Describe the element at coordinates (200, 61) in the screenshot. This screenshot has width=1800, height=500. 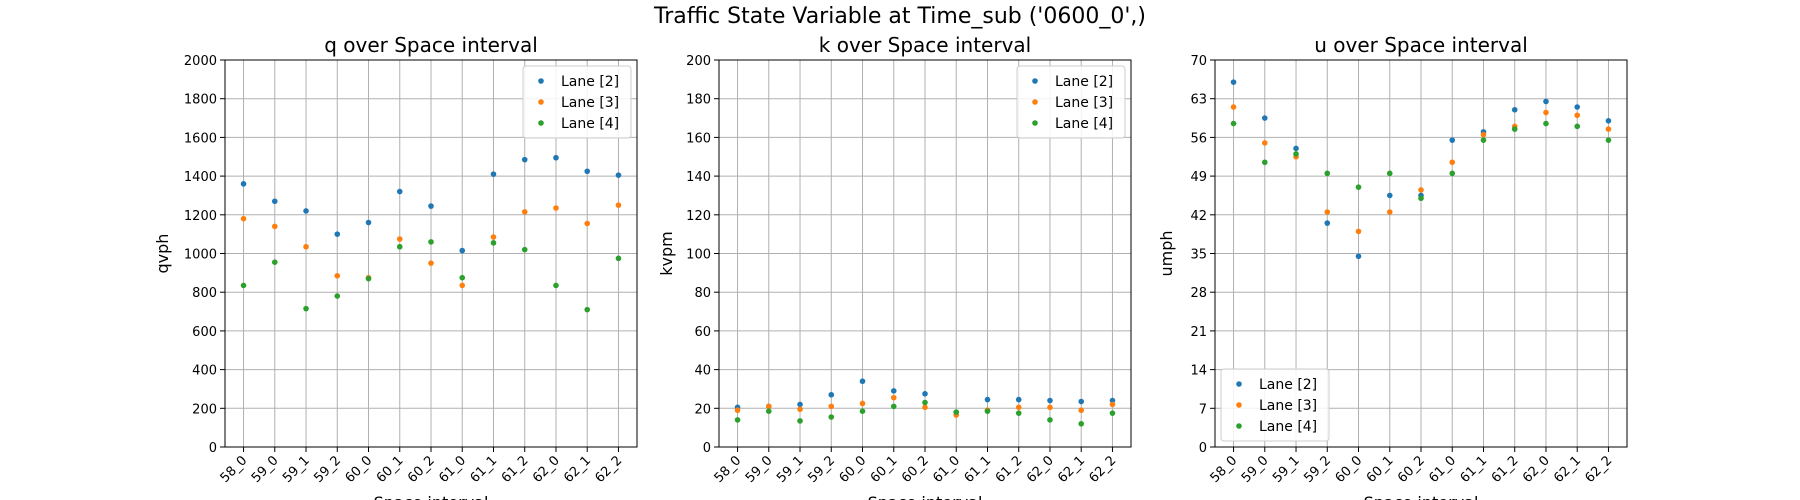
I see `y-tick-label: 2000` at that location.